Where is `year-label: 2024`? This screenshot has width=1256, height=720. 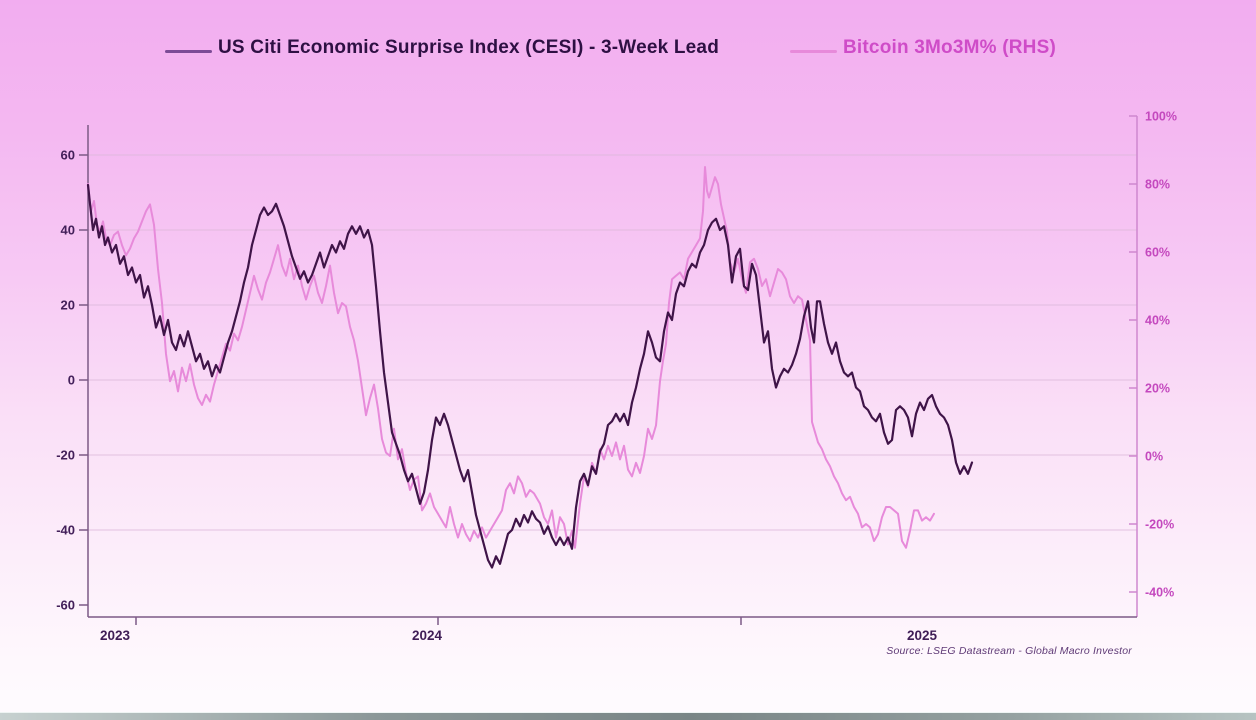 year-label: 2024 is located at coordinates (427, 635).